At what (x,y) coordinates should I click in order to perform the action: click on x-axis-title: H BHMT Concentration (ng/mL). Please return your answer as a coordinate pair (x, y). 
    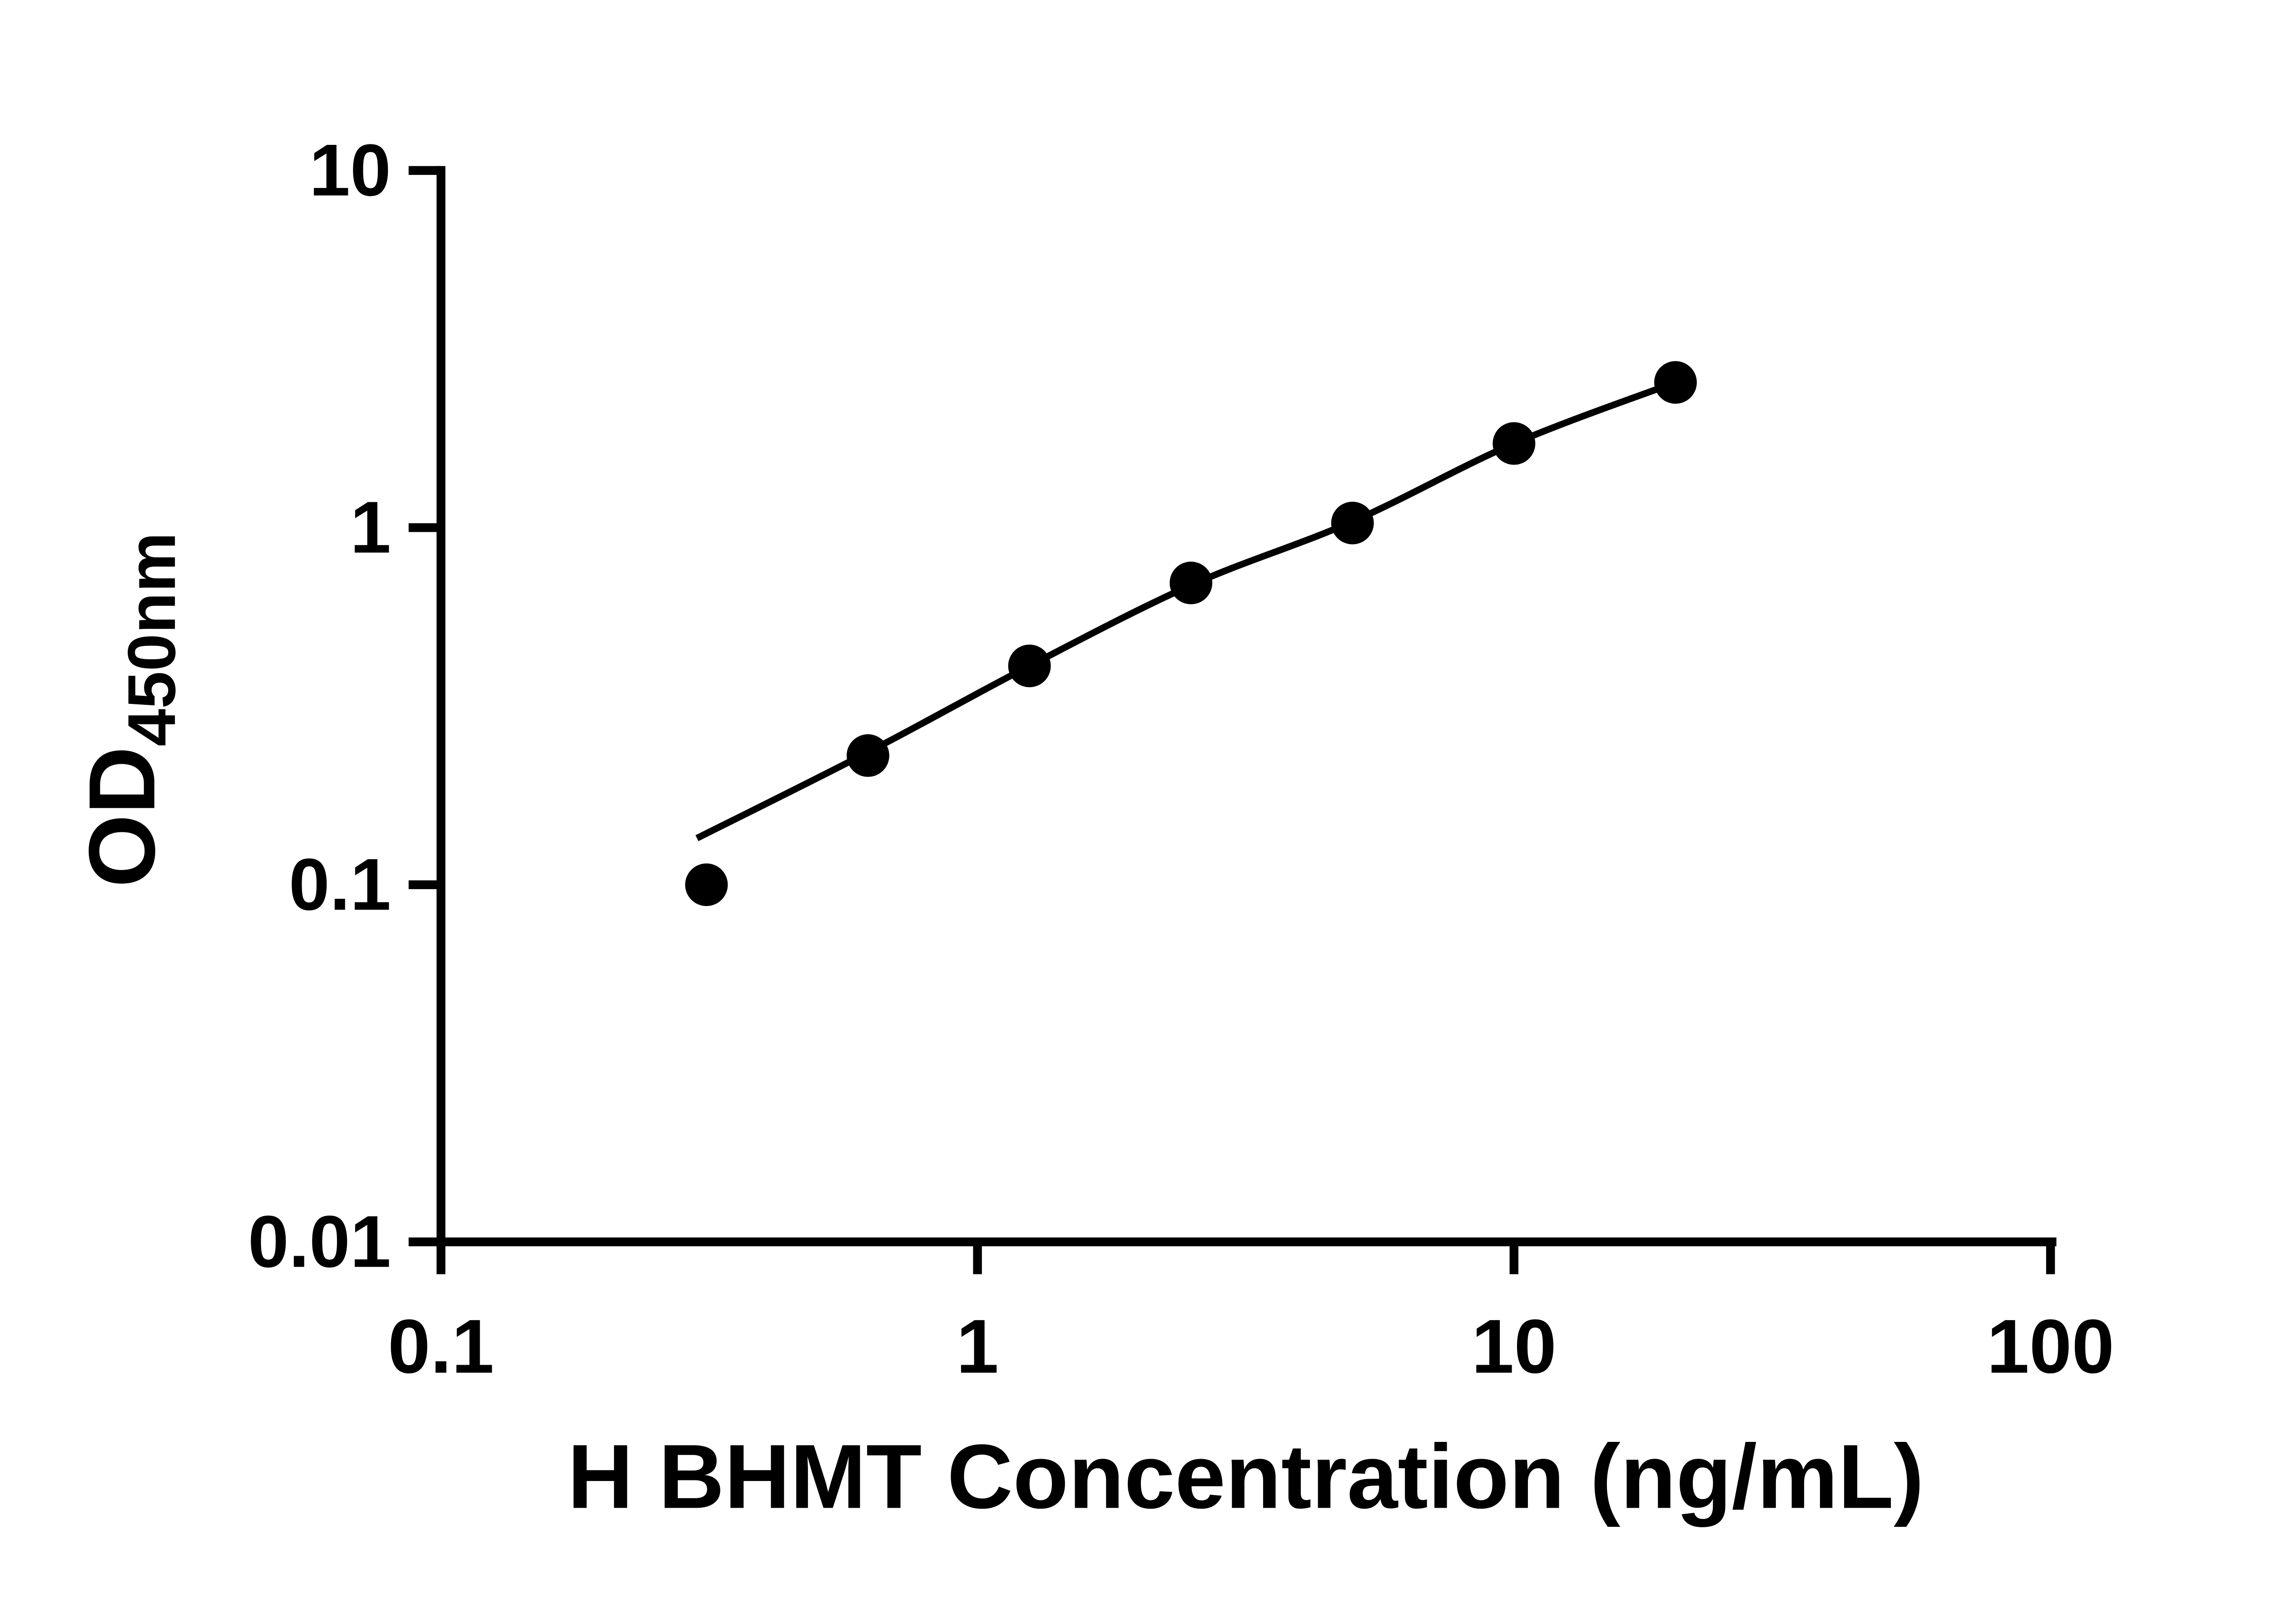
    Looking at the image, I should click on (1245, 1476).